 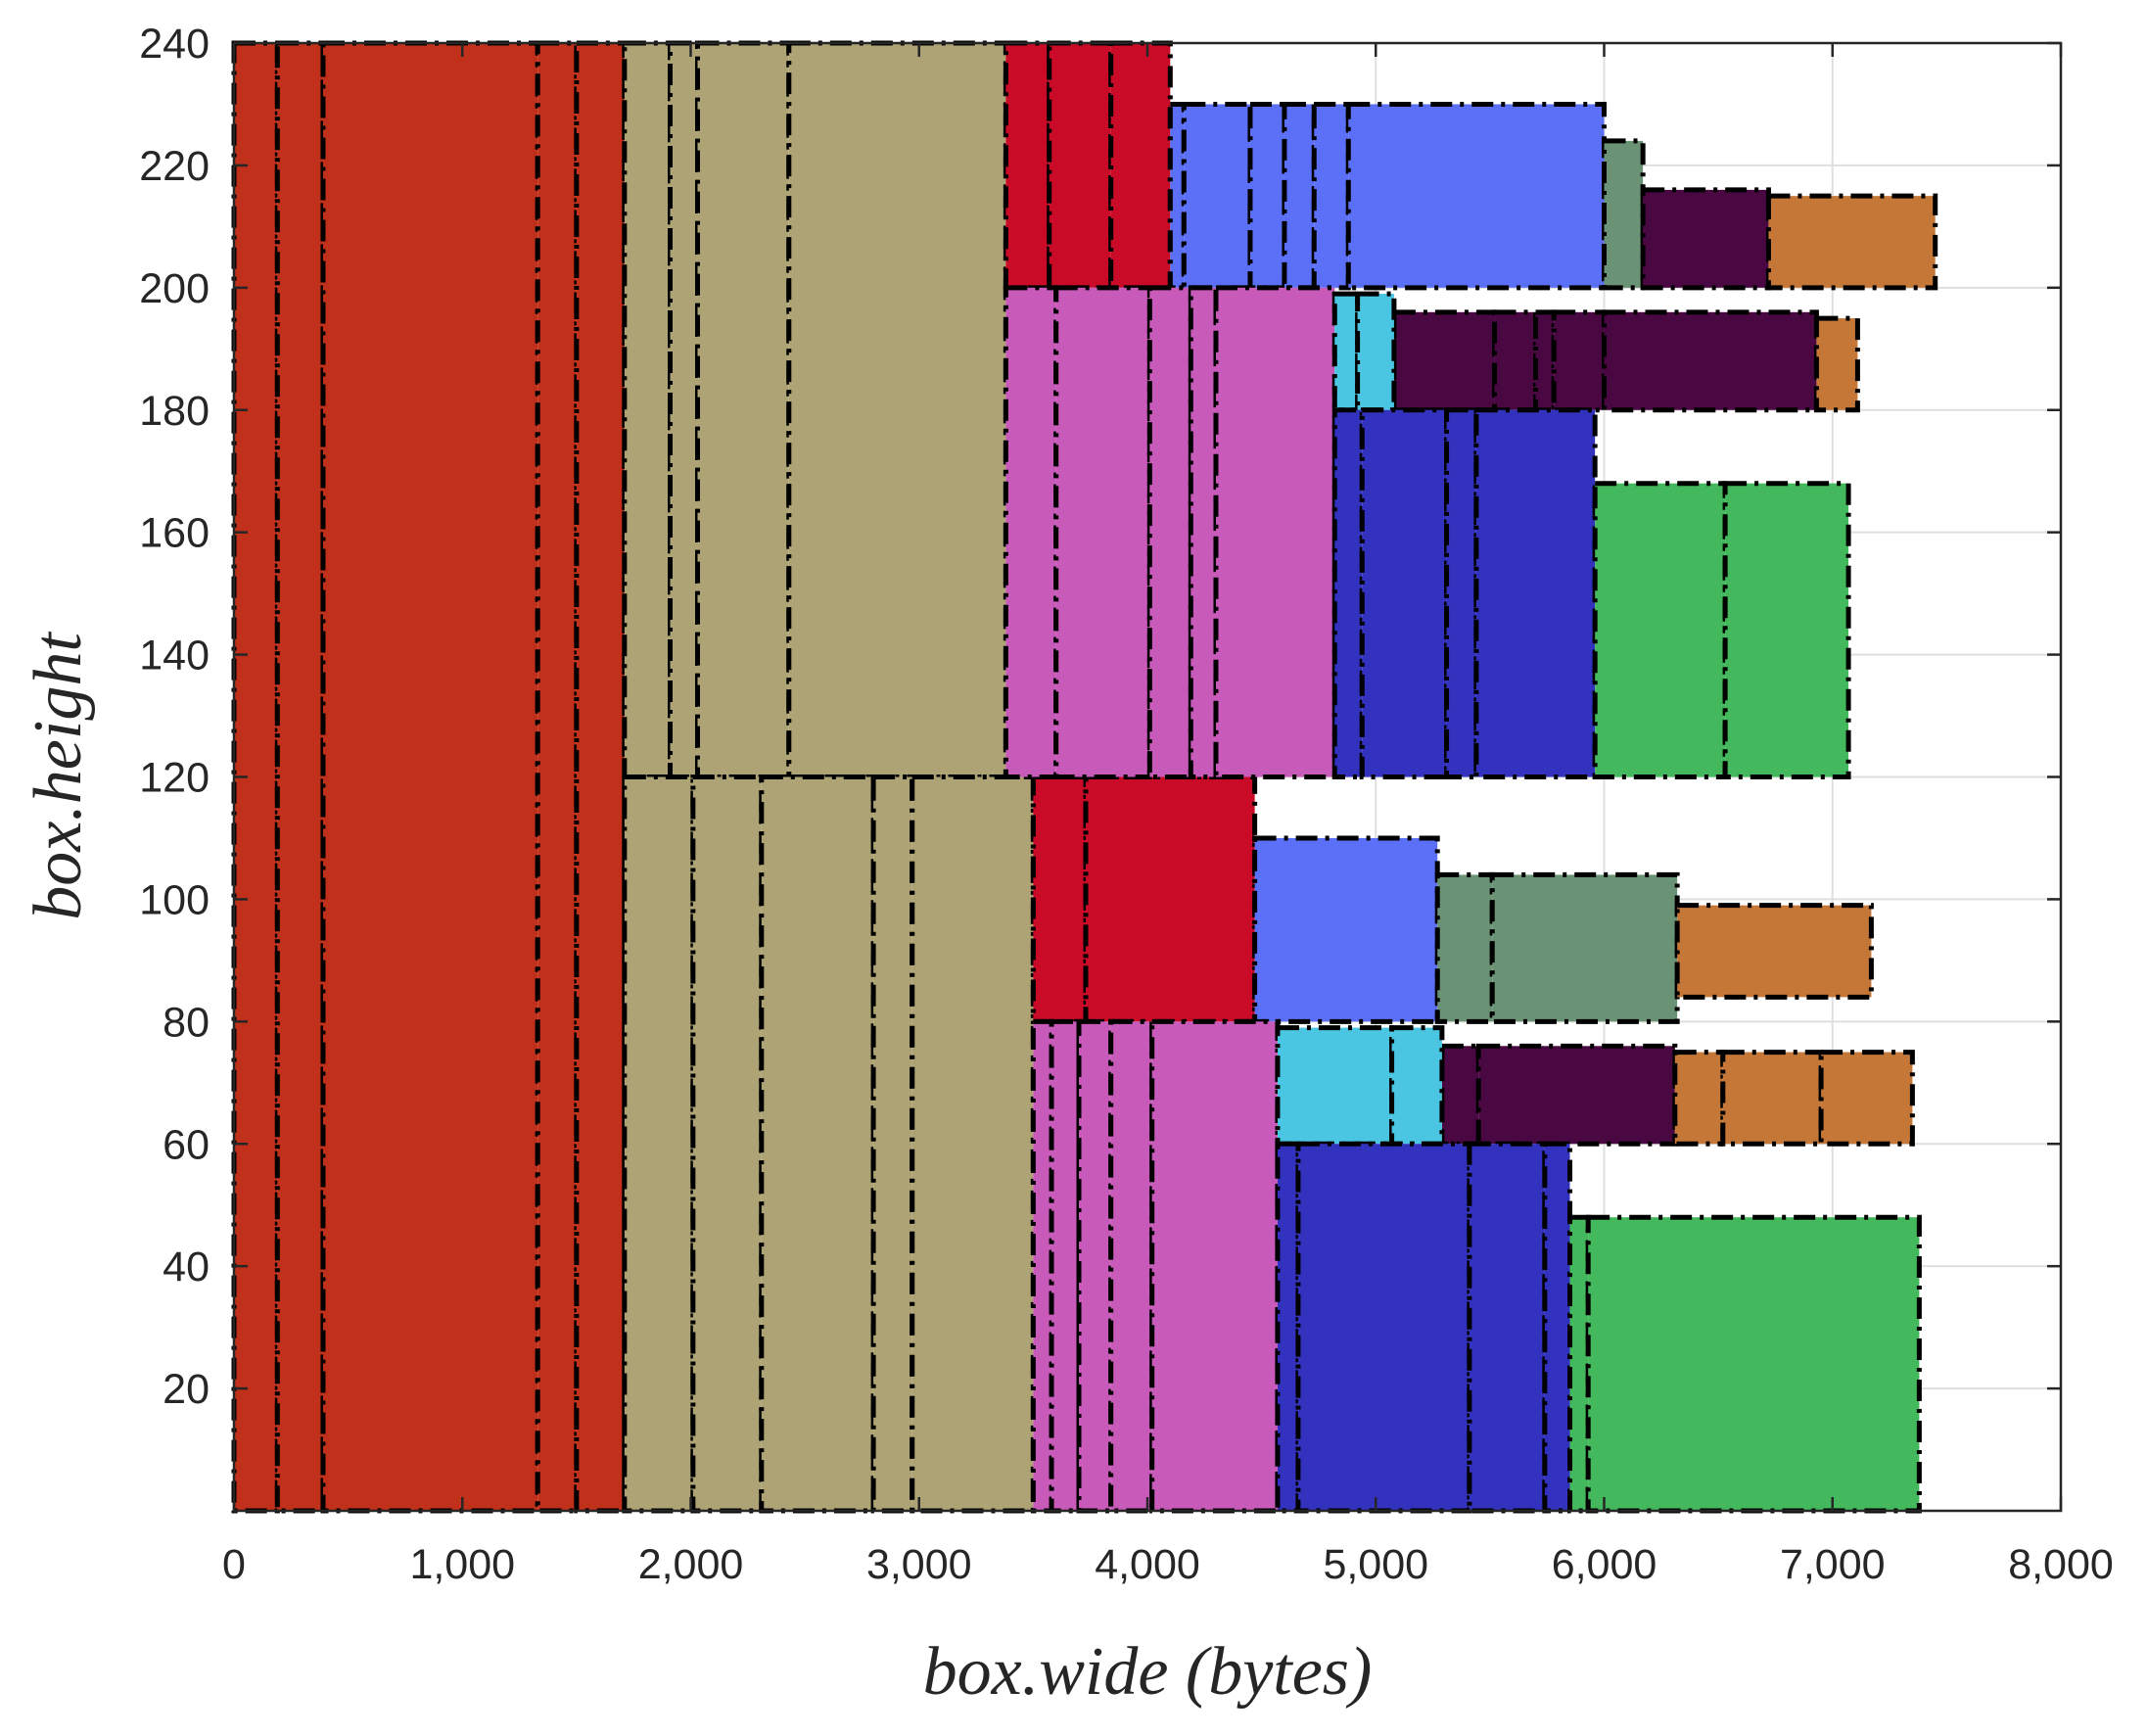 I want to click on x-tick-label-6: 6,000, so click(x=1604, y=1565).